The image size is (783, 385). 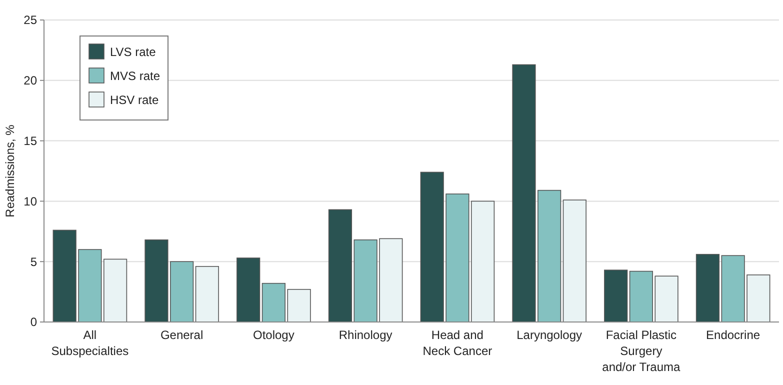 What do you see at coordinates (34, 322) in the screenshot?
I see `y-tick-label: 0` at bounding box center [34, 322].